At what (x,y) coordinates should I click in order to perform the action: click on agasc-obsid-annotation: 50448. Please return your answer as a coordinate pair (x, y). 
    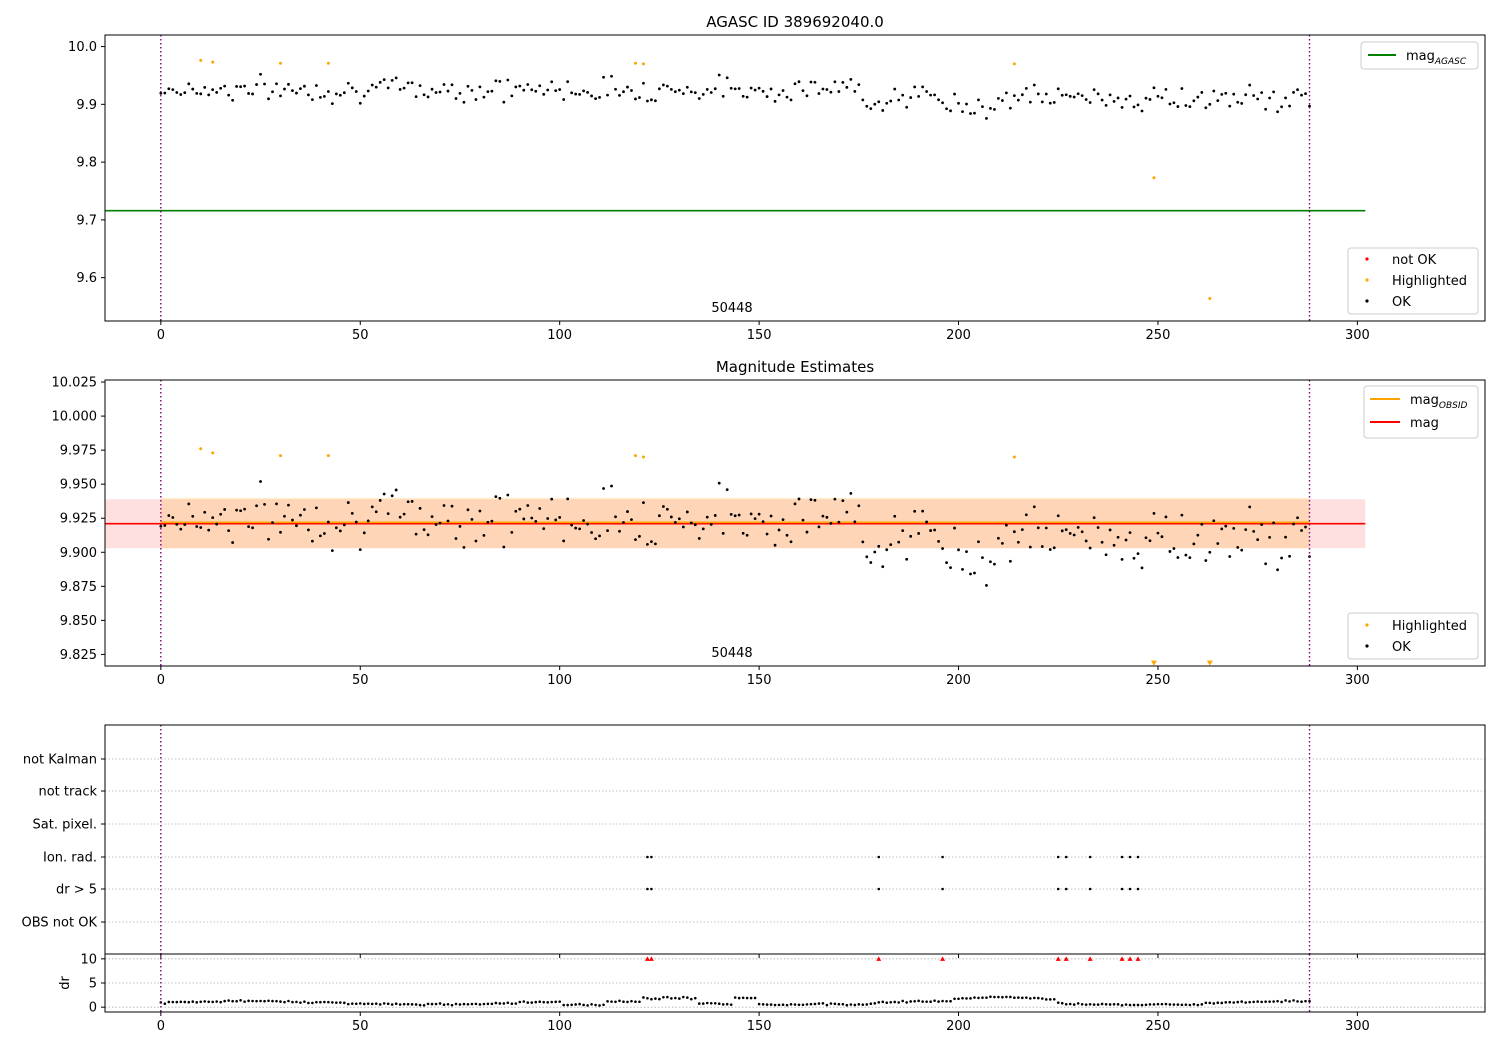
    Looking at the image, I should click on (731, 308).